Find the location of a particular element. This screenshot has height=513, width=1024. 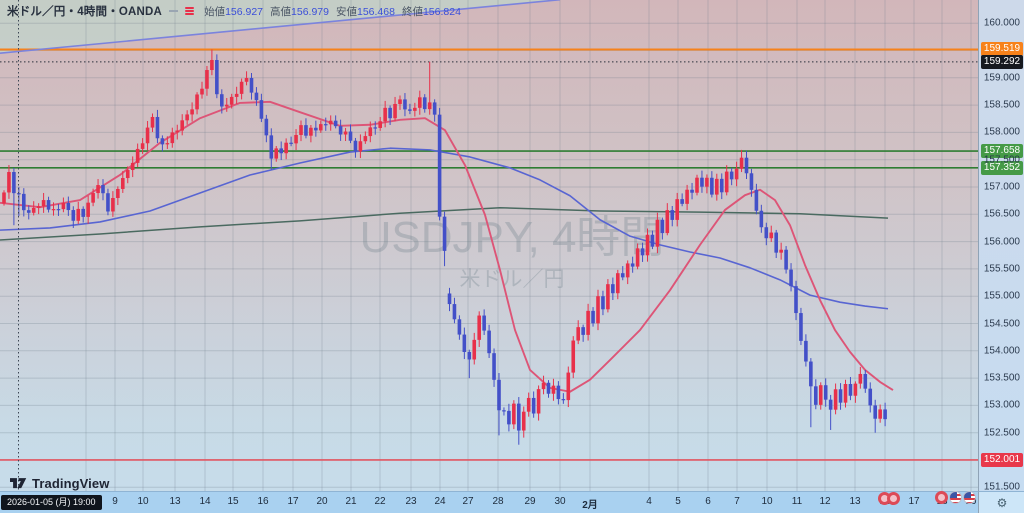

tradingview-logo: TradingView is located at coordinates (59, 483).